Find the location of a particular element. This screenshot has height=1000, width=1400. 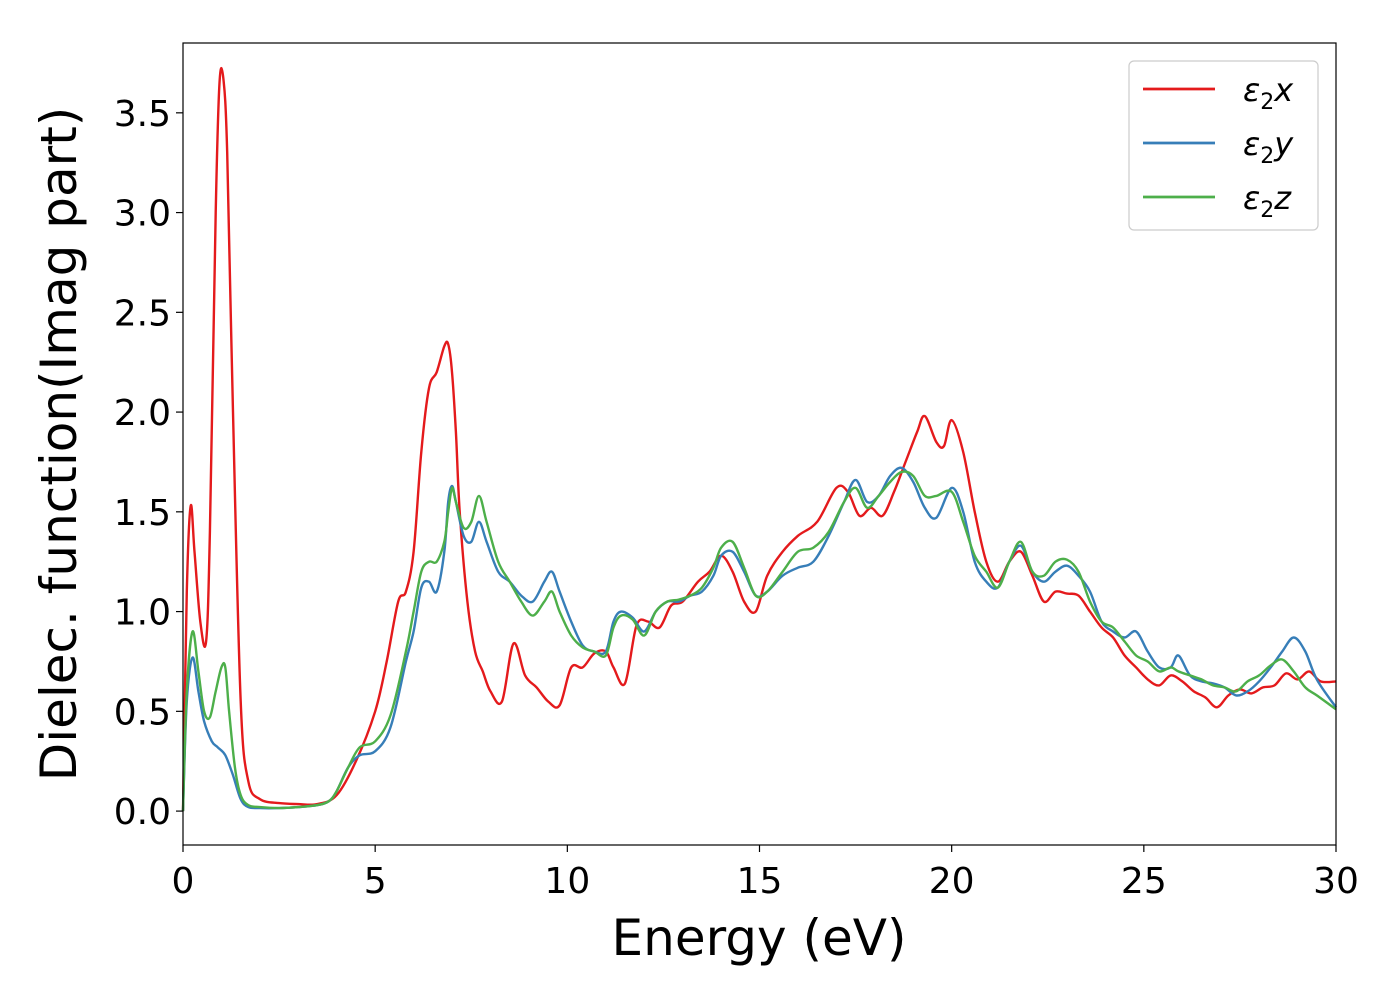

x-tick-label: 5 is located at coordinates (375, 881).